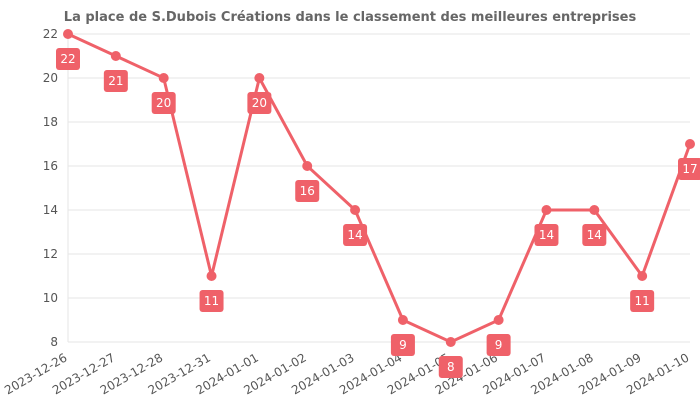 This screenshot has width=700, height=400. What do you see at coordinates (50, 254) in the screenshot?
I see `y-tick-label: 12` at bounding box center [50, 254].